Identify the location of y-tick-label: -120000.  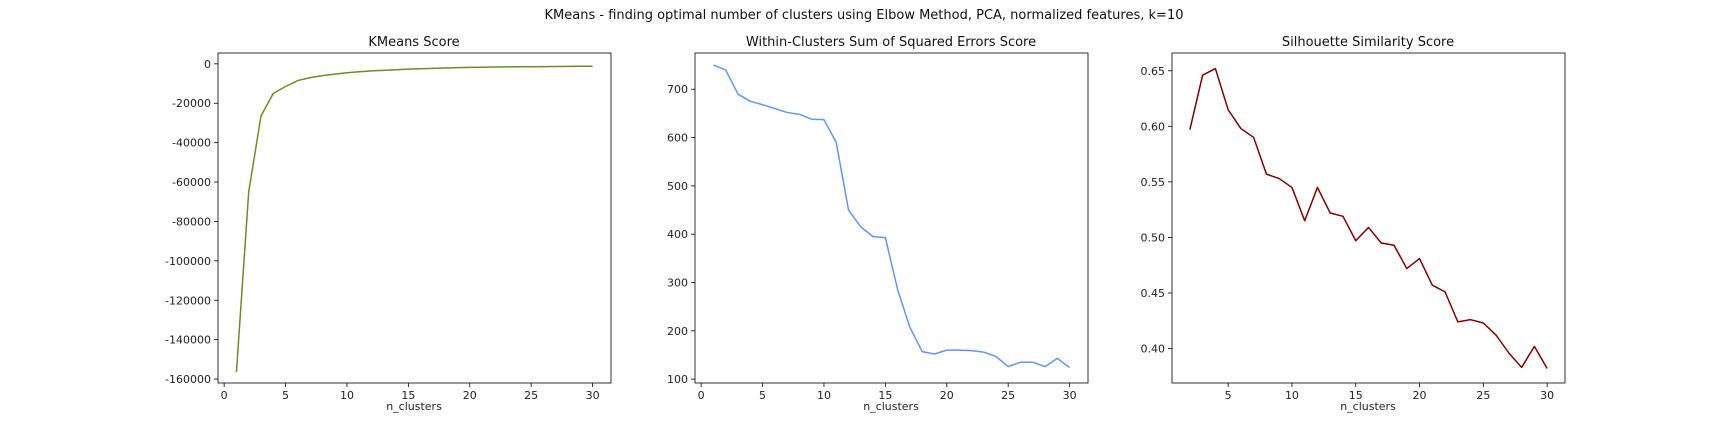
(188, 300).